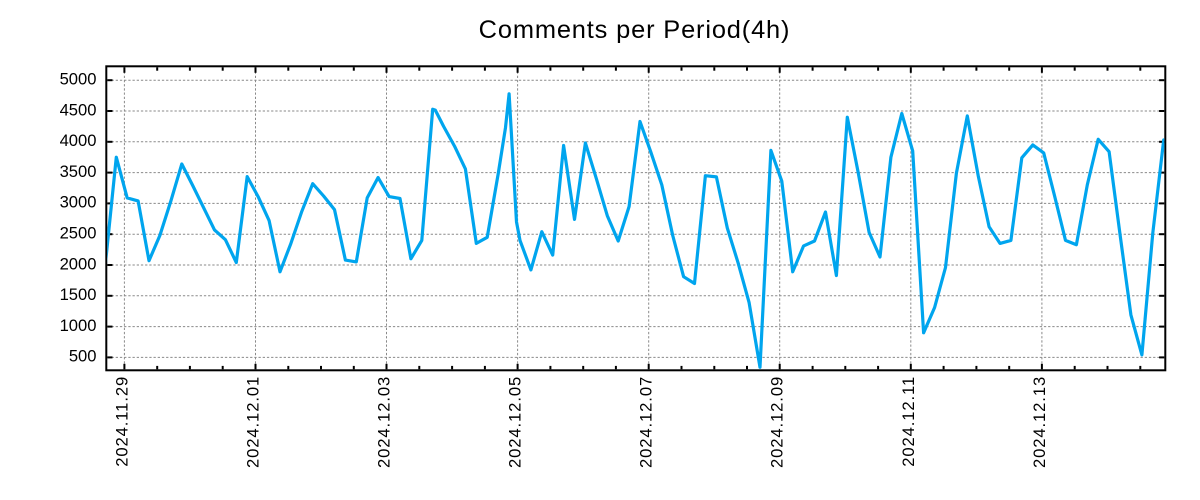 The height and width of the screenshot is (500, 1200). Describe the element at coordinates (78, 202) in the screenshot. I see `svg-text: 3000` at that location.